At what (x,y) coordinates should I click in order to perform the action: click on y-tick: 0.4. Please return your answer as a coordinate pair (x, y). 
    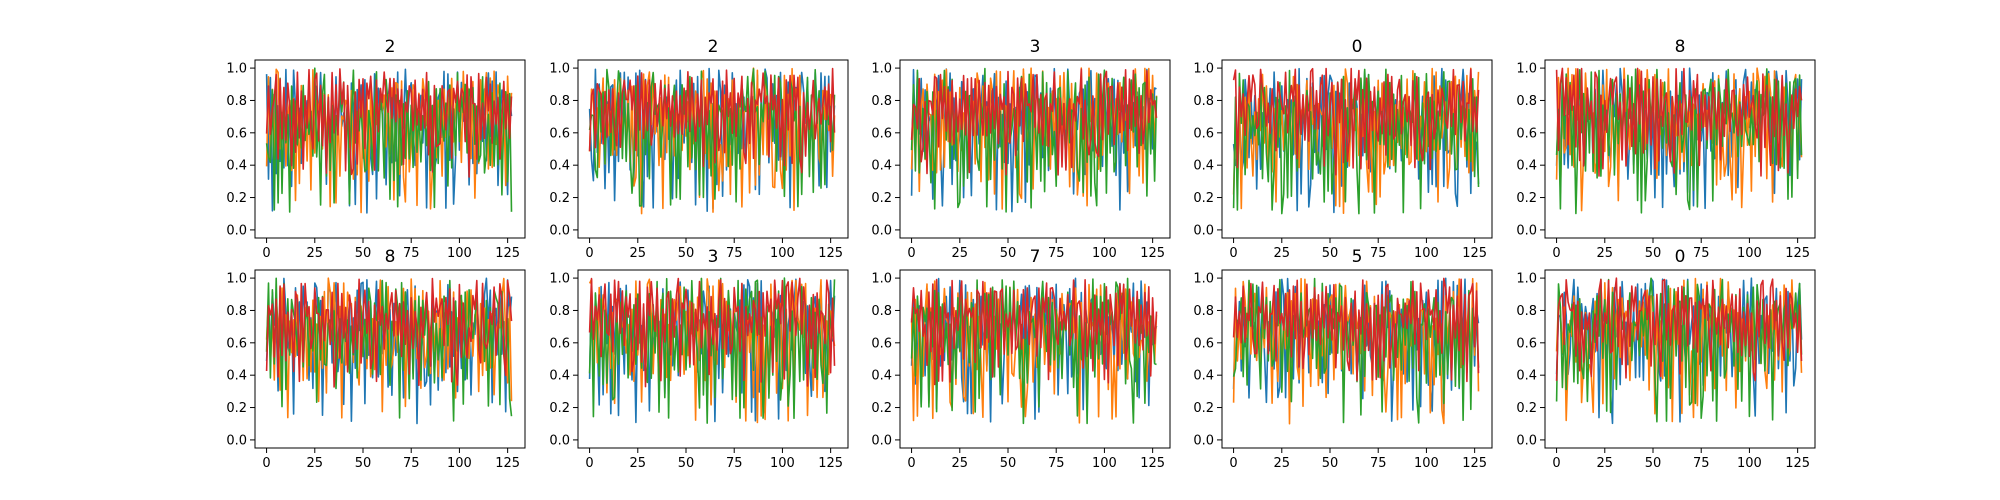
    Looking at the image, I should click on (240, 376).